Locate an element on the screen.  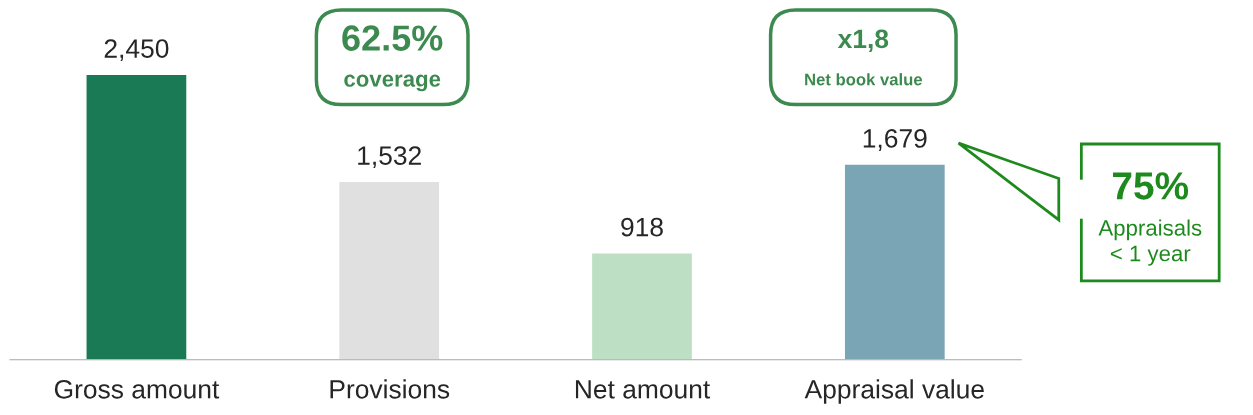
data-label: 918 is located at coordinates (642, 227).